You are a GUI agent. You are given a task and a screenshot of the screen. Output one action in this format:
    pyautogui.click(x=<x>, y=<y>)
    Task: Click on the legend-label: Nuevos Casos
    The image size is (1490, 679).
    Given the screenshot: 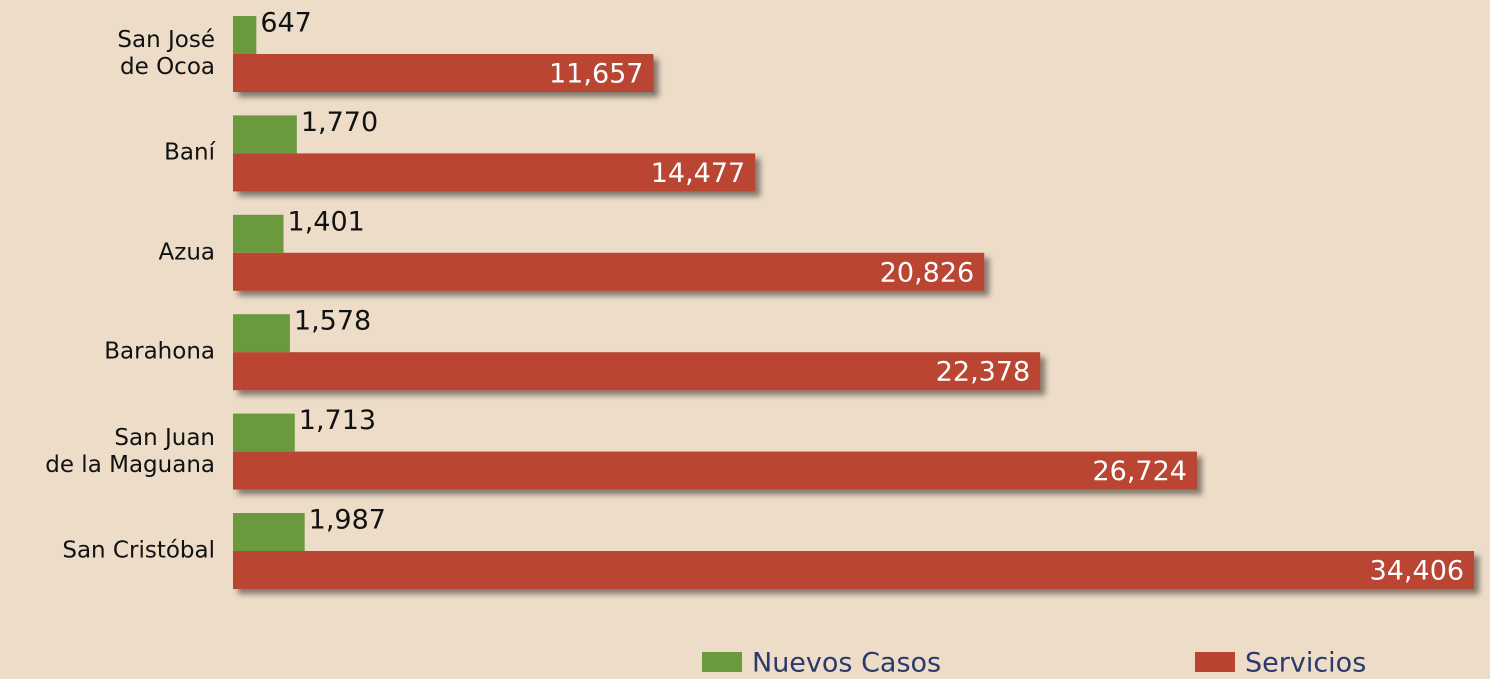 What is the action you would take?
    pyautogui.click(x=846, y=663)
    